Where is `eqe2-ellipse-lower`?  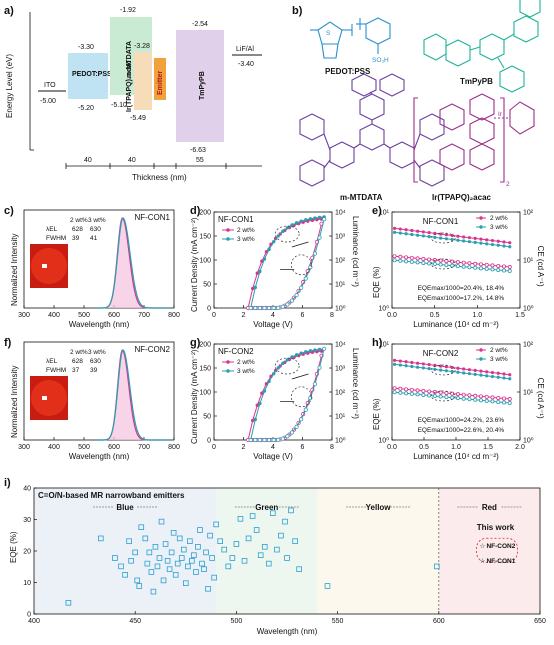
eqe2-ellipse-lower is located at coordinates (443, 396).